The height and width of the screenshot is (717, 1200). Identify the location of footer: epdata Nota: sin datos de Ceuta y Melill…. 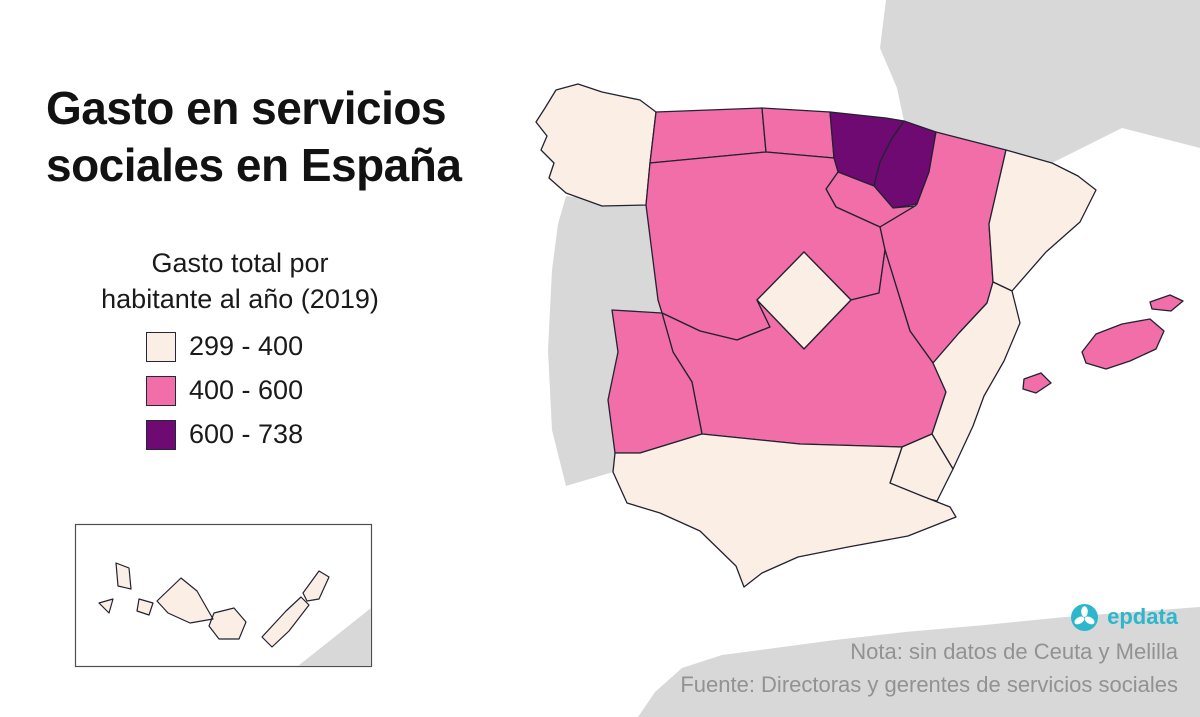
(929, 650).